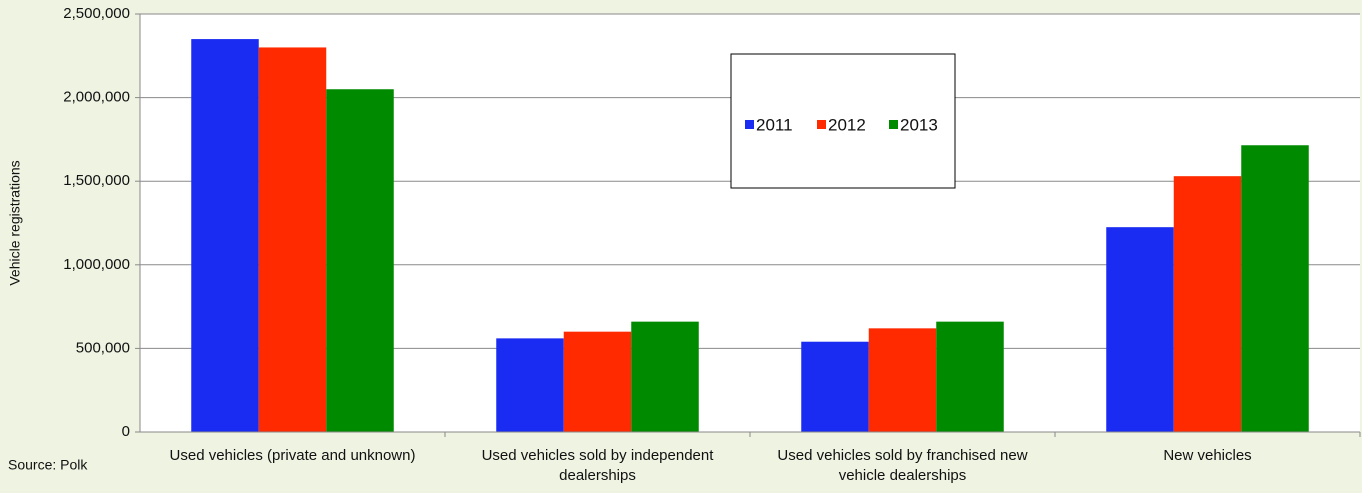 Image resolution: width=1362 pixels, height=493 pixels. I want to click on x-tick-label-line: Used vehicles sold by franchised new, so click(902, 455).